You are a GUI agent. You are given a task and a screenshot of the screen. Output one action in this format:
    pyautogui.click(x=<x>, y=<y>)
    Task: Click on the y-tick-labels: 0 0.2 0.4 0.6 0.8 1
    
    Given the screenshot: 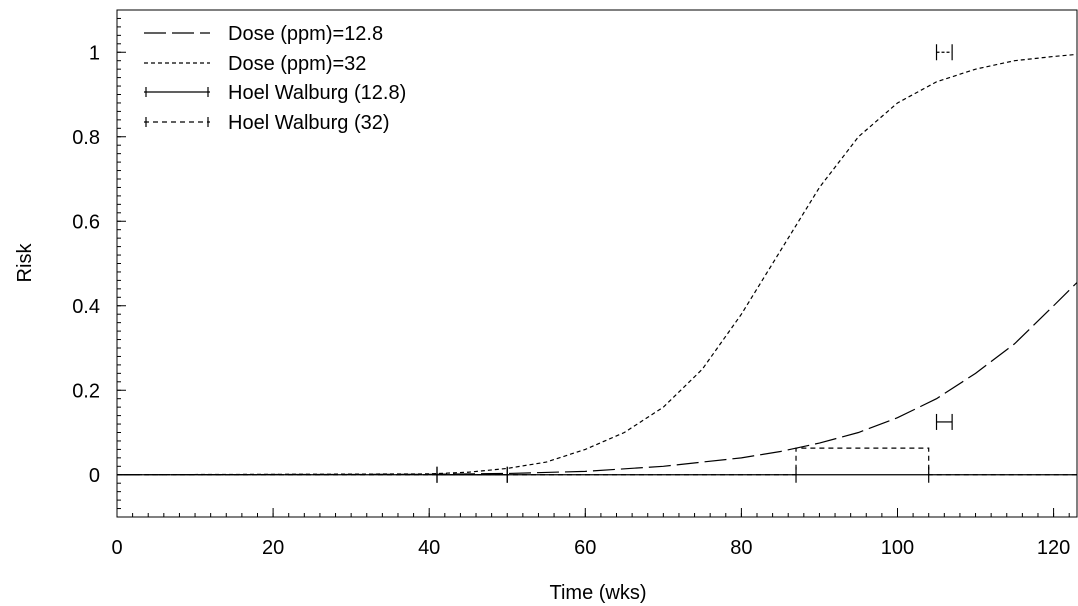 What is the action you would take?
    pyautogui.click(x=86, y=264)
    